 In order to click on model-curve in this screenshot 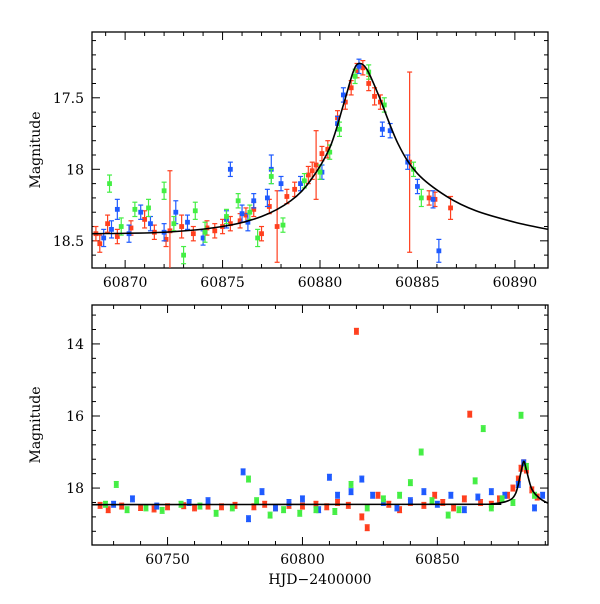, I will do `click(320, 483)`.